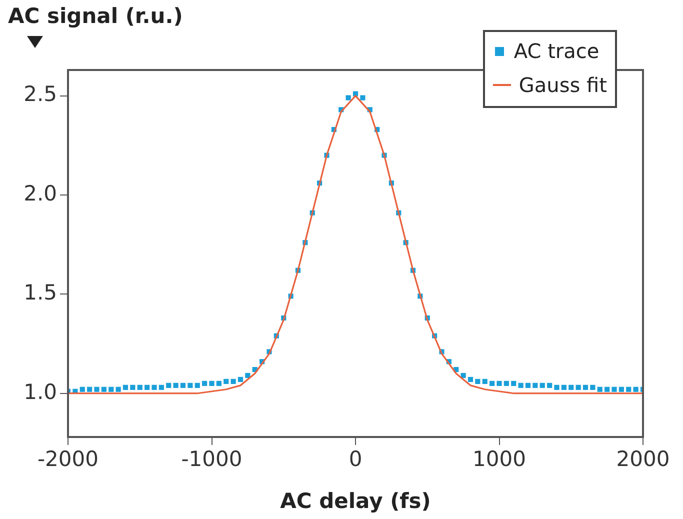 The width and height of the screenshot is (683, 519). What do you see at coordinates (211, 459) in the screenshot?
I see `x-tick-label: -1000` at bounding box center [211, 459].